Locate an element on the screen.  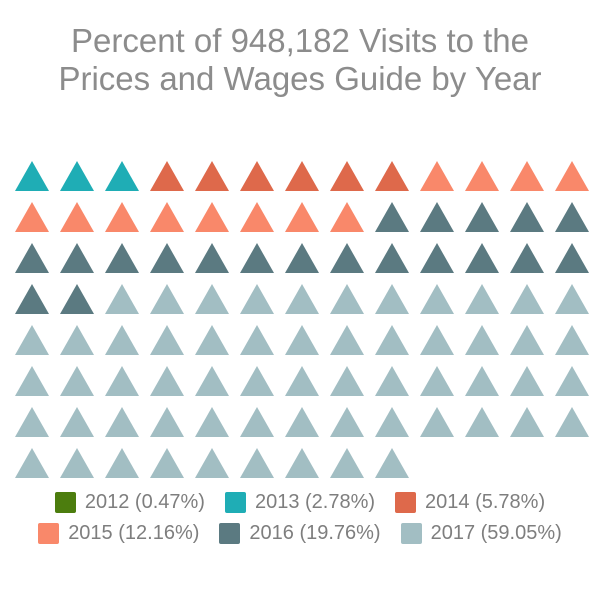
legend-item-2014: 2014 (5.78%) is located at coordinates (470, 502).